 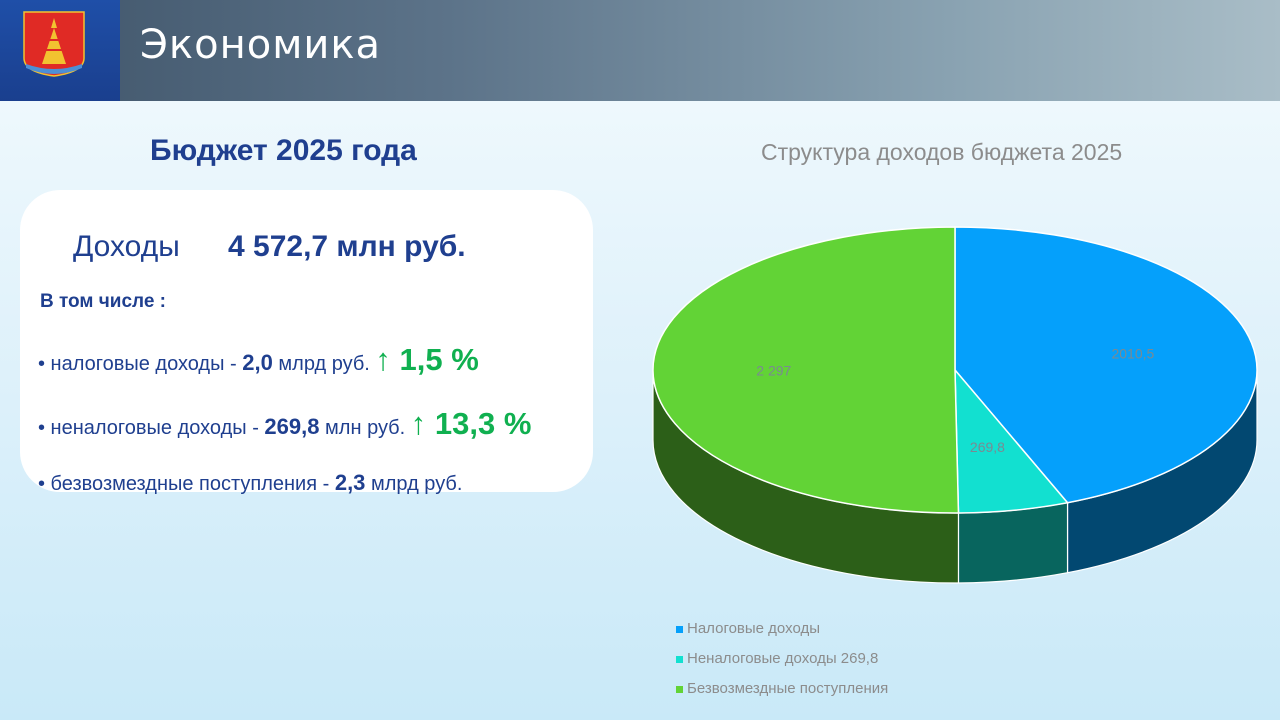 What do you see at coordinates (1132, 354) in the screenshot?
I see `pie-data-label: 2010,5` at bounding box center [1132, 354].